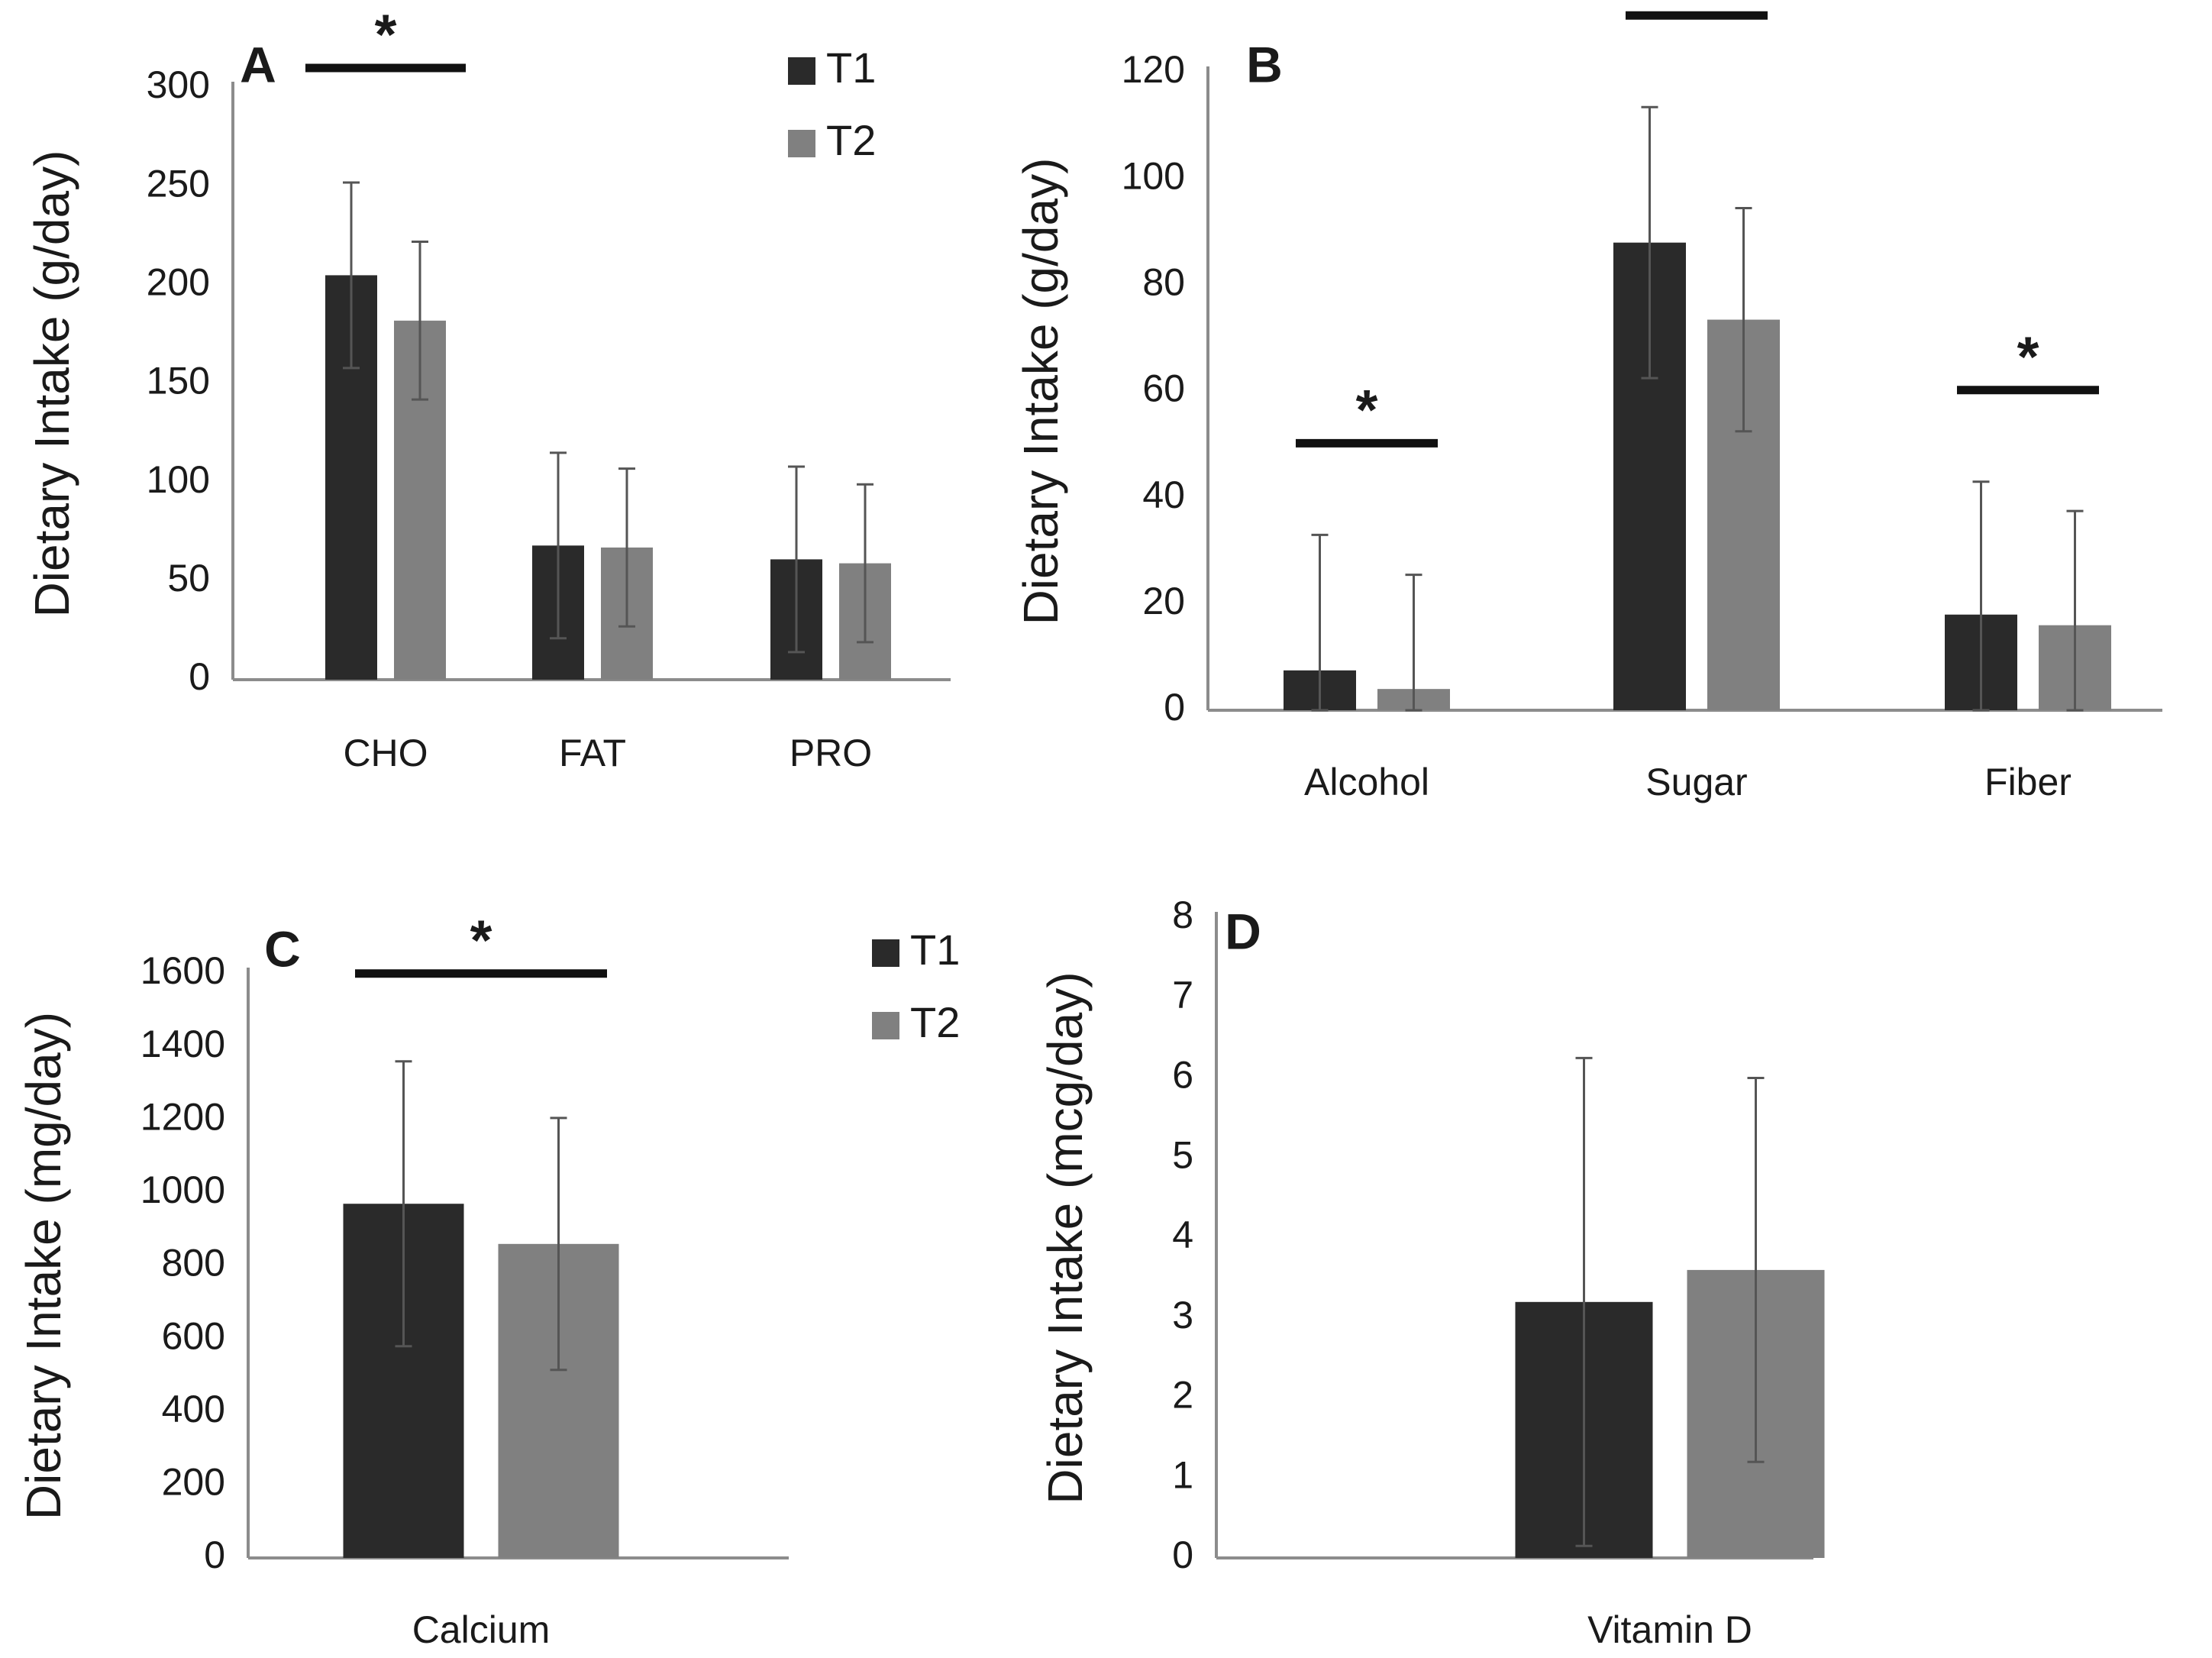  Describe the element at coordinates (1153, 69) in the screenshot. I see `y-tick-label: 120` at that location.